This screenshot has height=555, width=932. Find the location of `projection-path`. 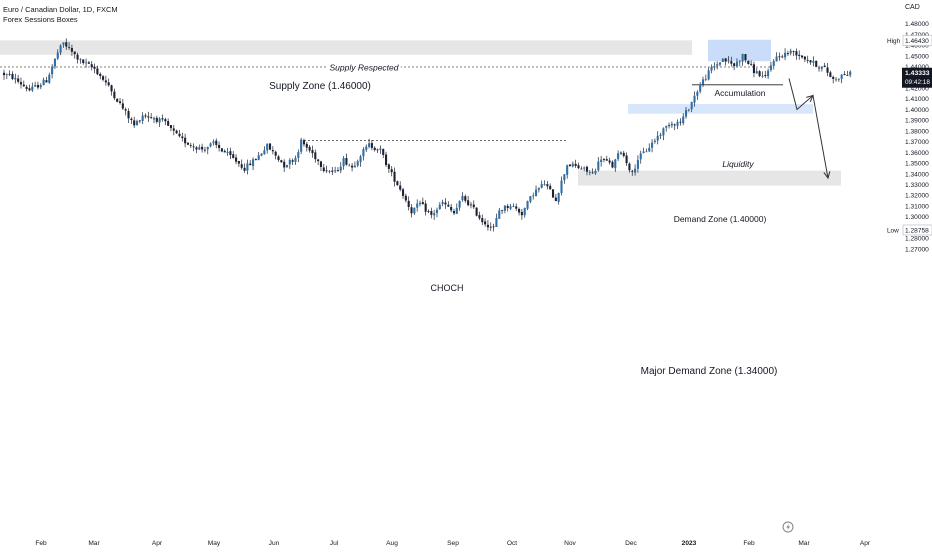

projection-path is located at coordinates (809, 129).